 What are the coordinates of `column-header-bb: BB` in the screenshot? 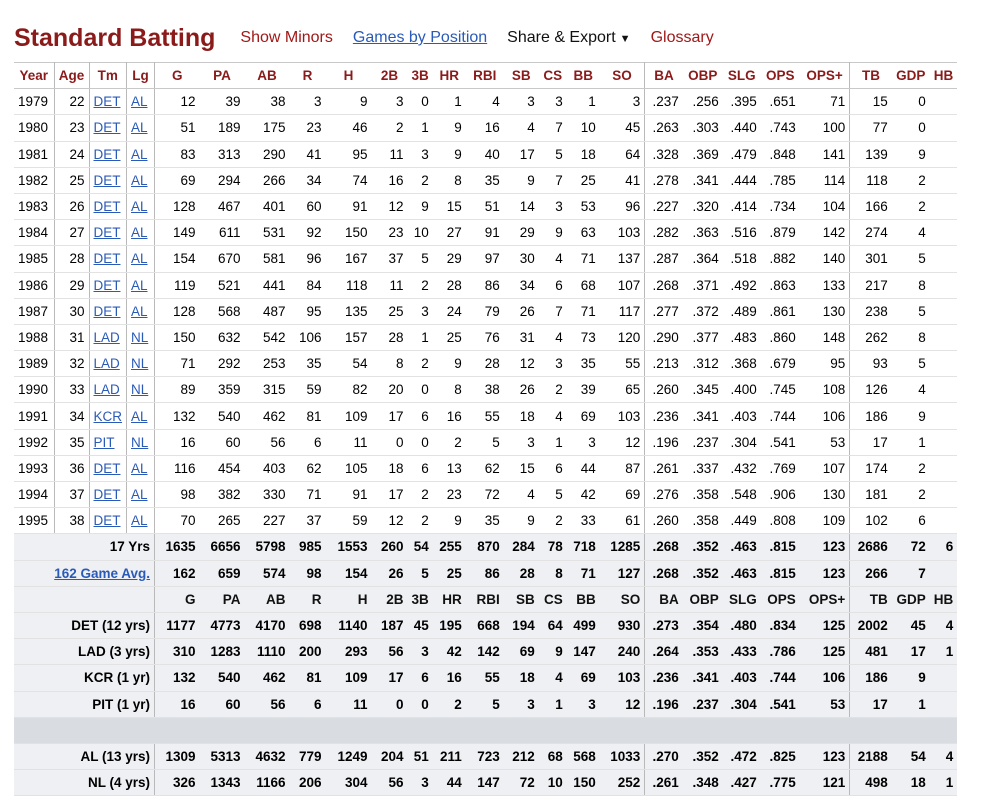 It's located at (583, 75).